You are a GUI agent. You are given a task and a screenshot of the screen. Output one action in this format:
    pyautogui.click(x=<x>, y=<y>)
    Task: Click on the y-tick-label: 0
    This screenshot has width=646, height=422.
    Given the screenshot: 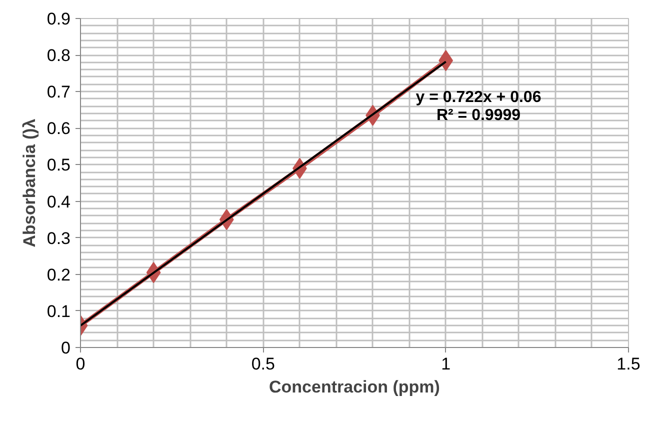 What is the action you would take?
    pyautogui.click(x=66, y=348)
    